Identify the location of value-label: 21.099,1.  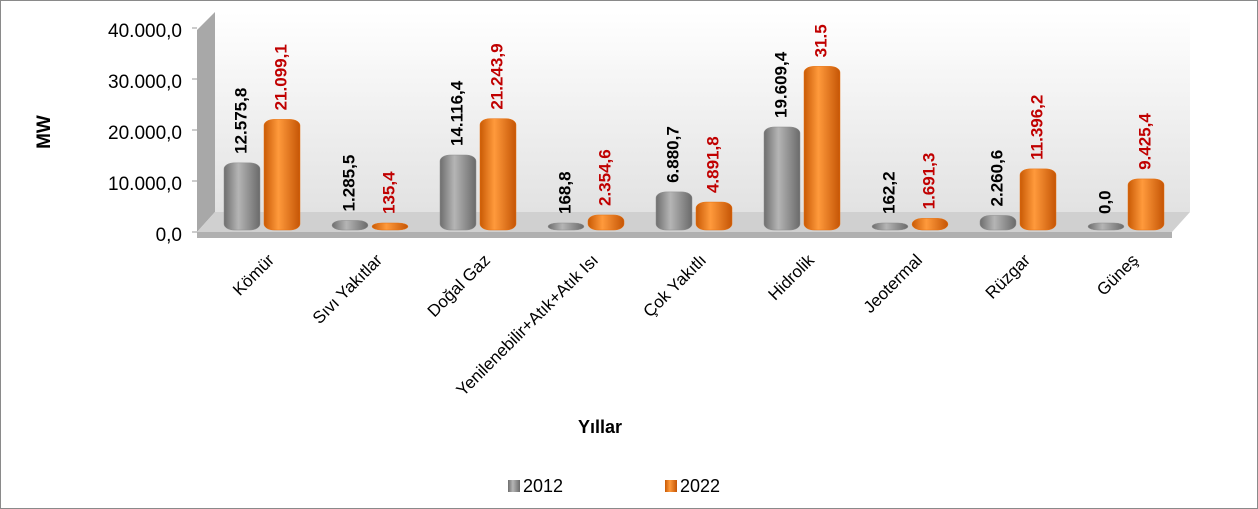
(280, 77).